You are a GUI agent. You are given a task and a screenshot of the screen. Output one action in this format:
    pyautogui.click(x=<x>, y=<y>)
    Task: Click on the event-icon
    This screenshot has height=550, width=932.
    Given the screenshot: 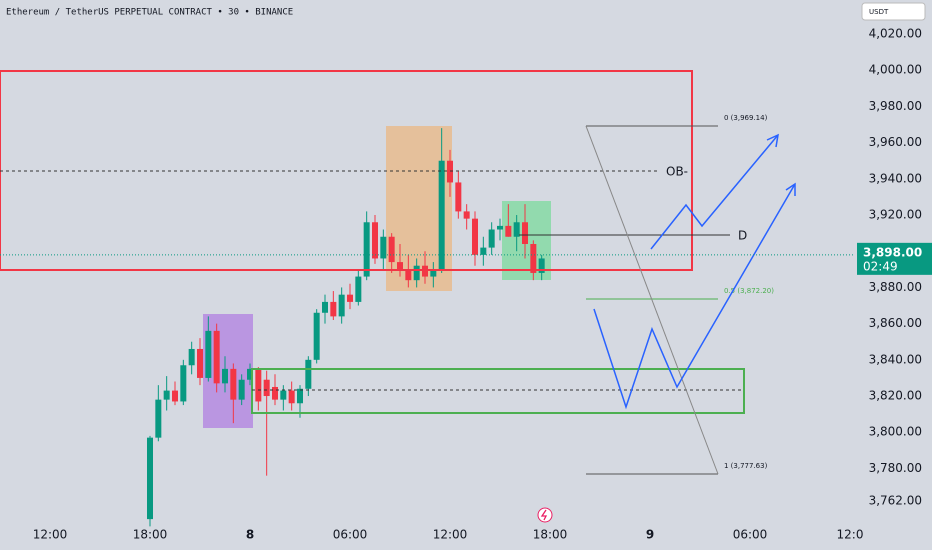 What is the action you would take?
    pyautogui.click(x=545, y=515)
    